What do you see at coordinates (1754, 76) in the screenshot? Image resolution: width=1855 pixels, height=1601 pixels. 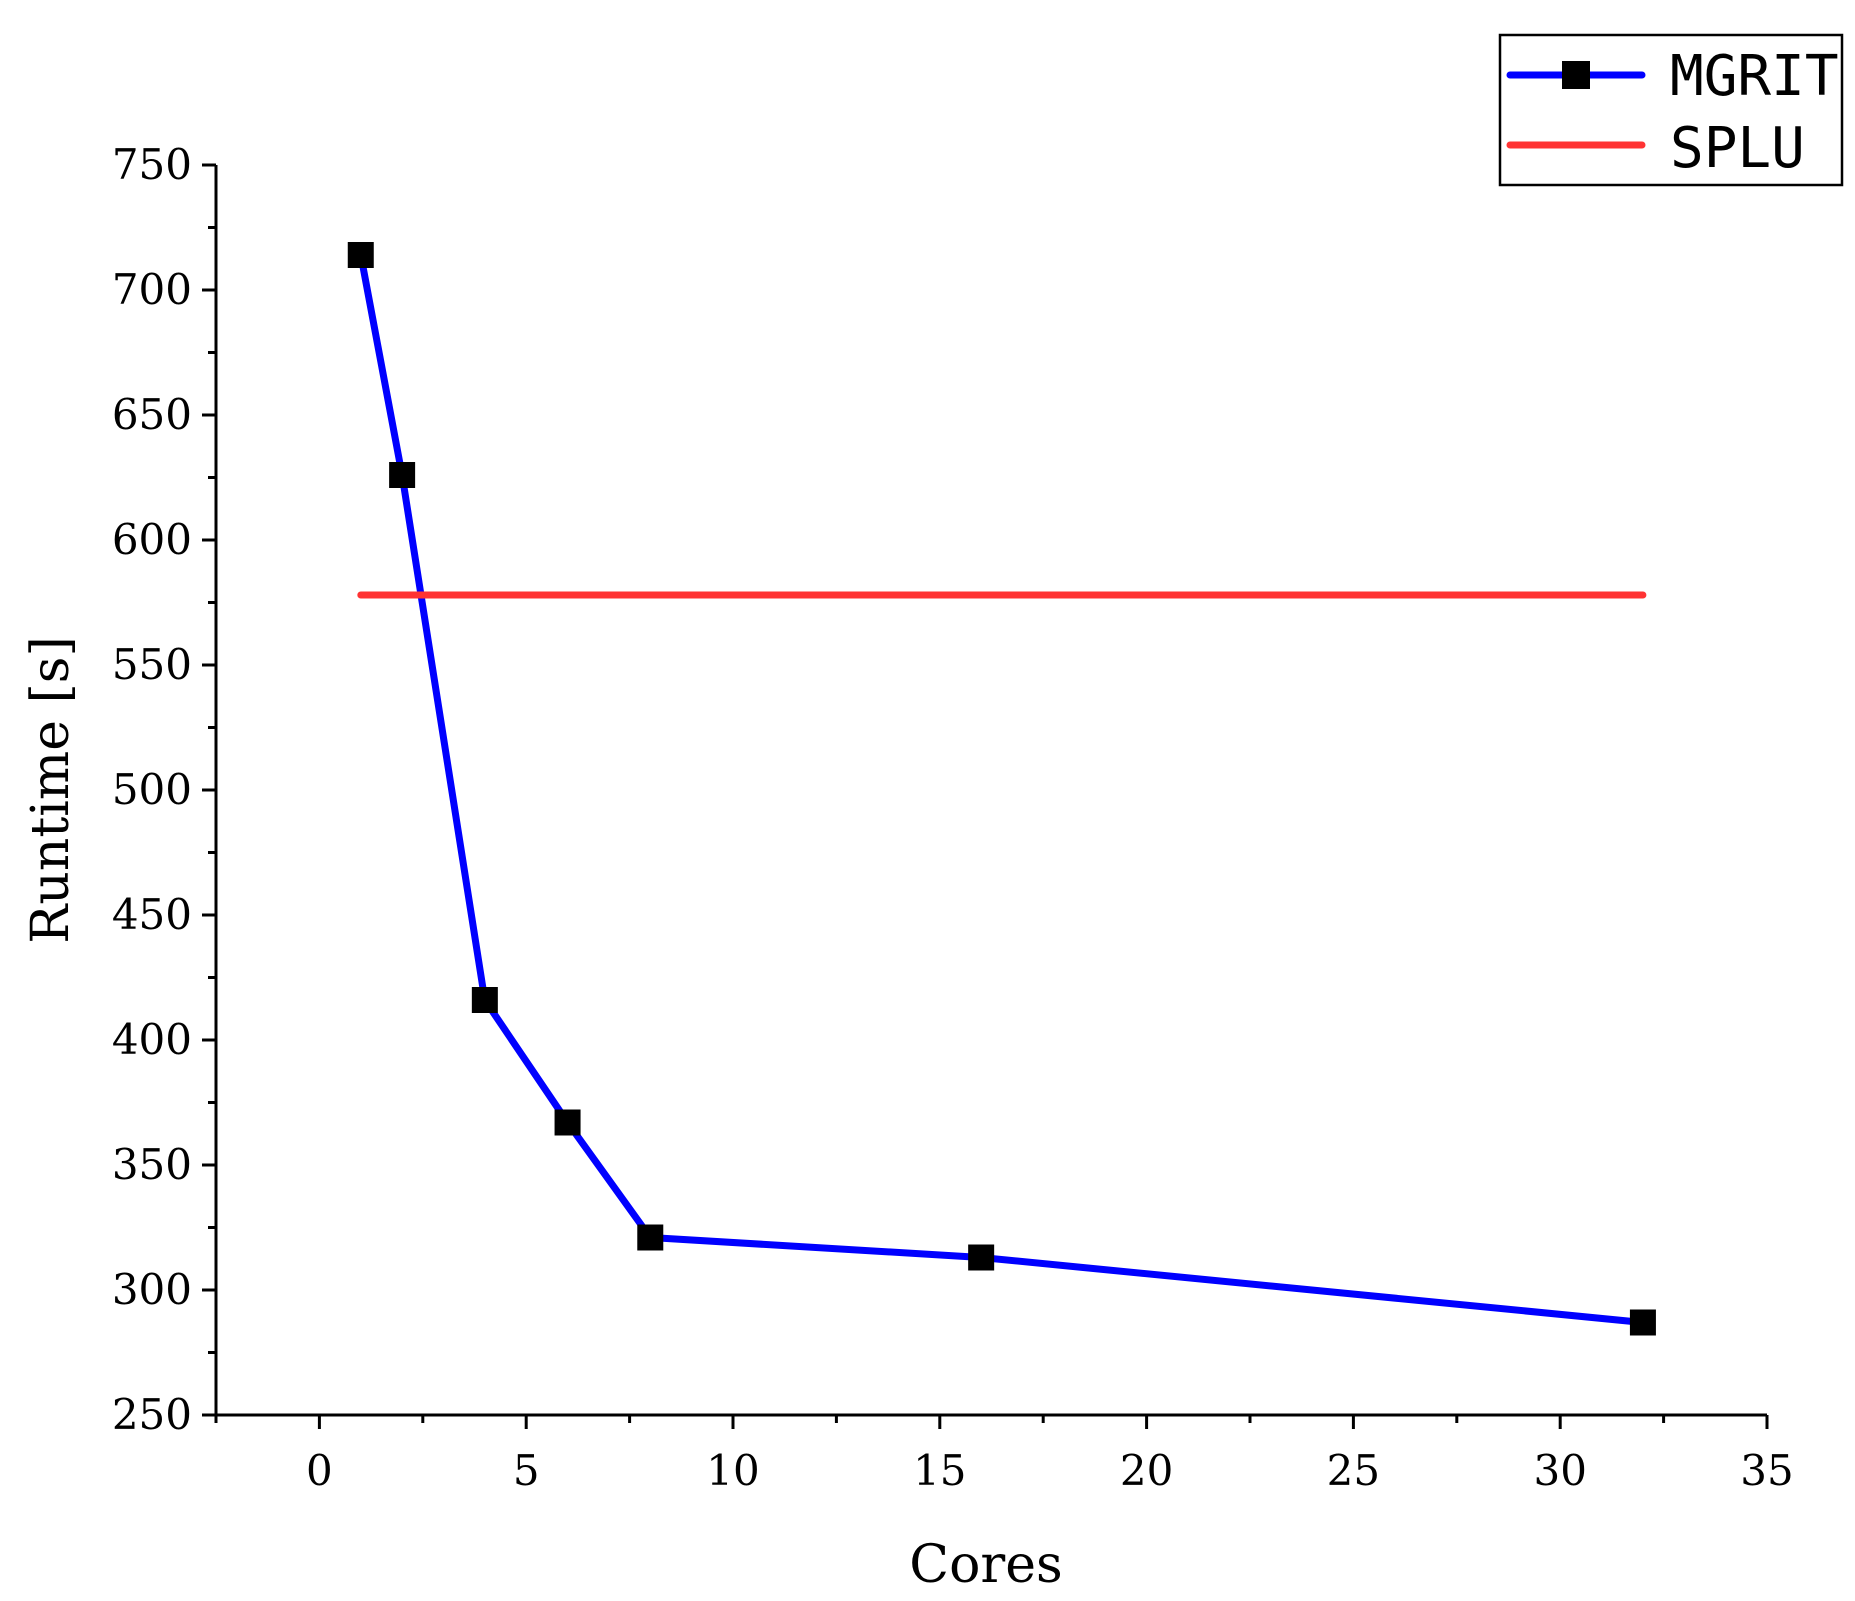 I see `legend-label-mgrit: MGRIT` at bounding box center [1754, 76].